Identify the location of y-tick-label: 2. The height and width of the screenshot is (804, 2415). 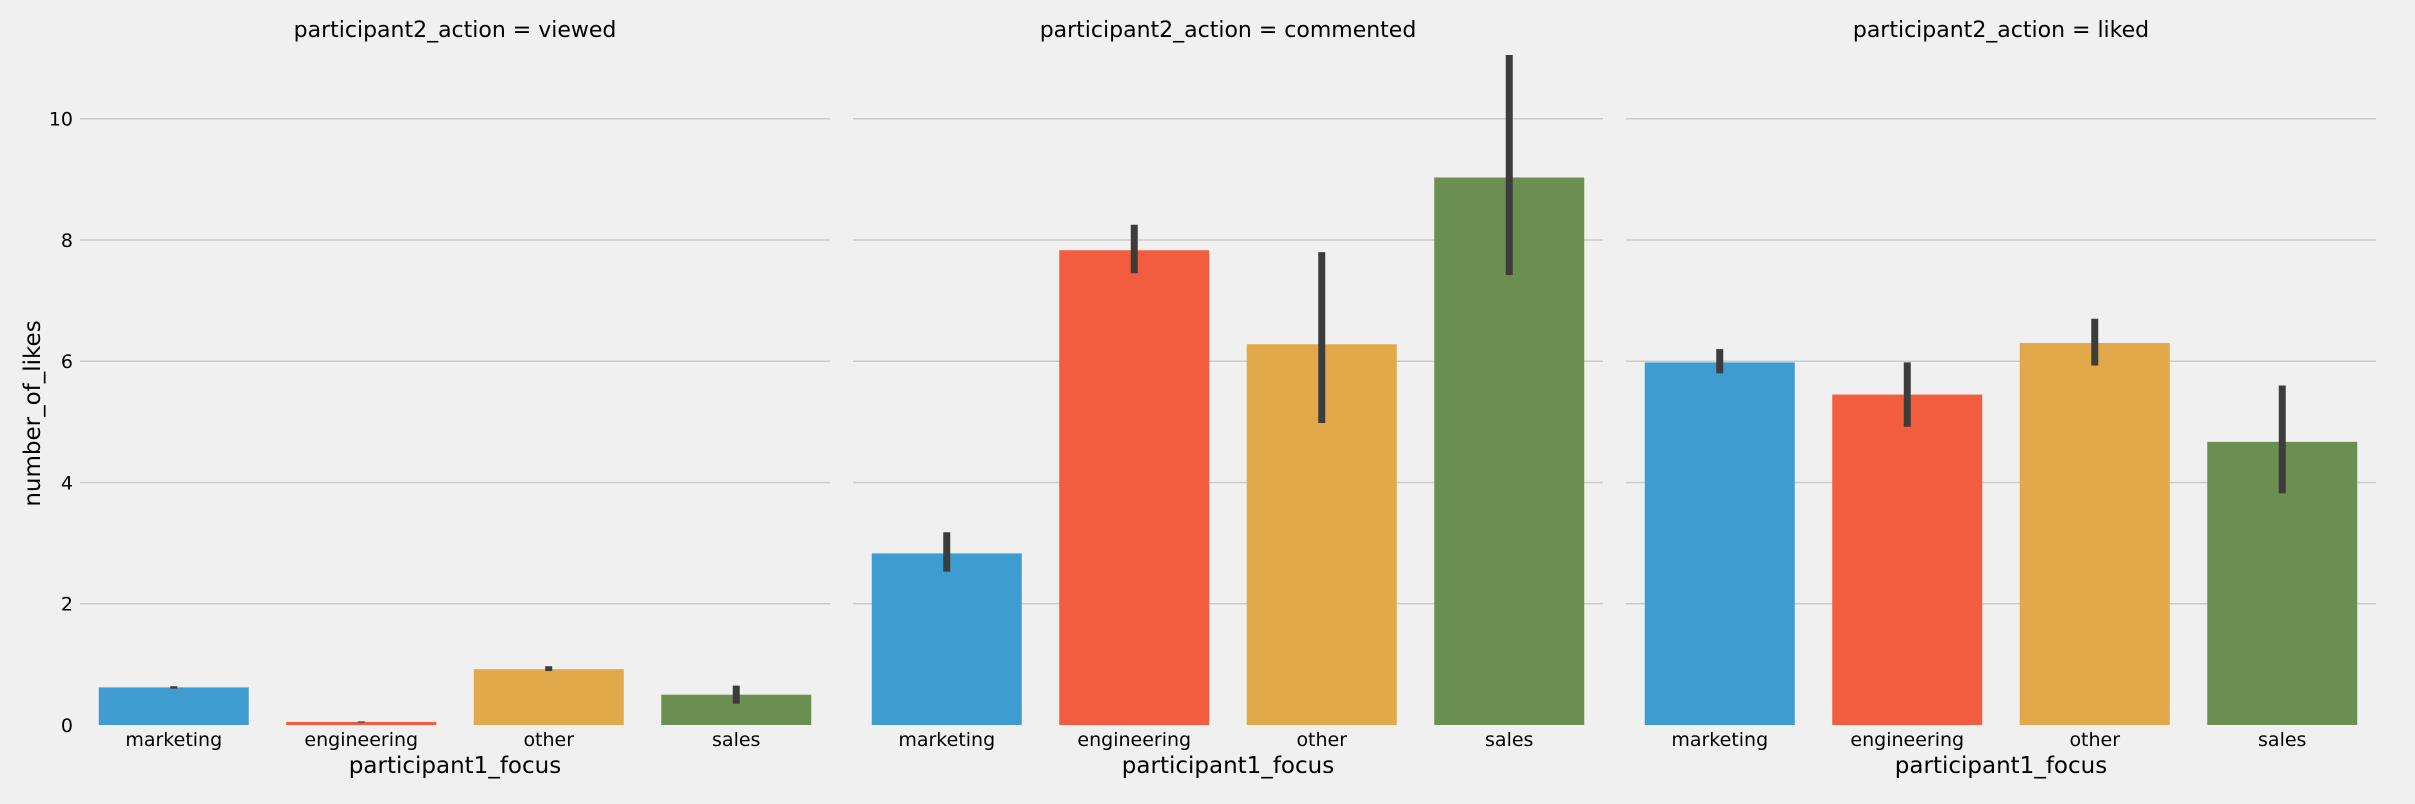
(67, 605).